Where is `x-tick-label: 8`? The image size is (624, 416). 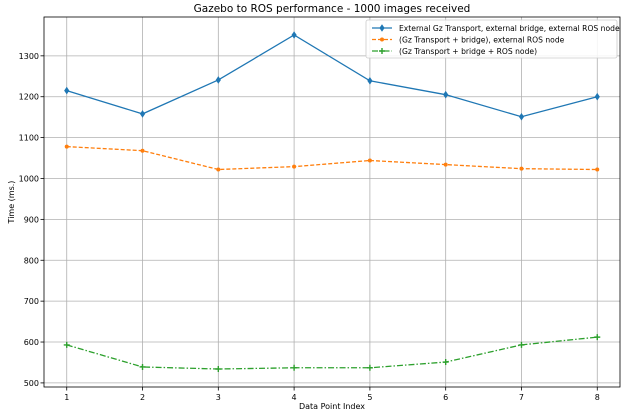
x-tick-label: 8 is located at coordinates (597, 397).